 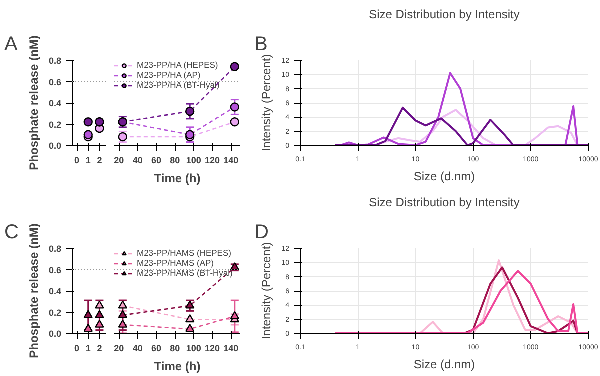 I want to click on text: D, so click(x=261, y=233).